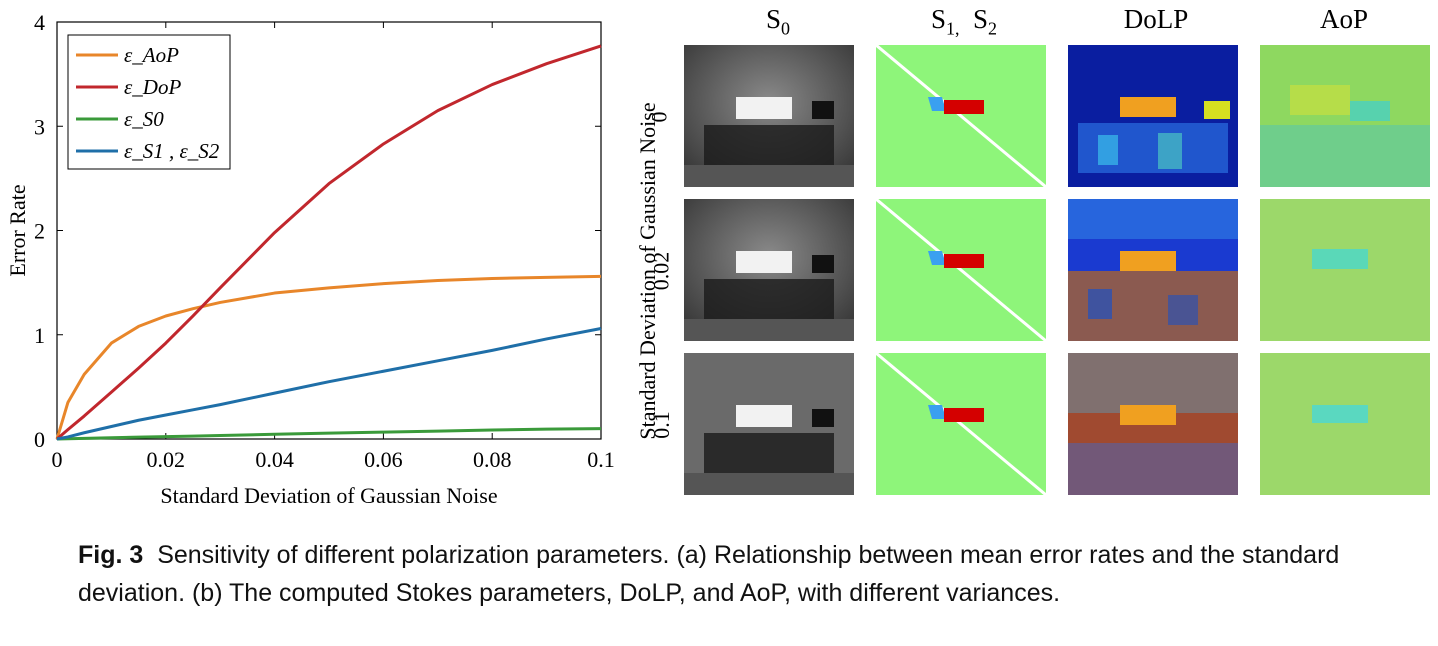 This screenshot has width=1438, height=646. What do you see at coordinates (964, 21) in the screenshot?
I see `column-header-s1-s2: S1, S2` at bounding box center [964, 21].